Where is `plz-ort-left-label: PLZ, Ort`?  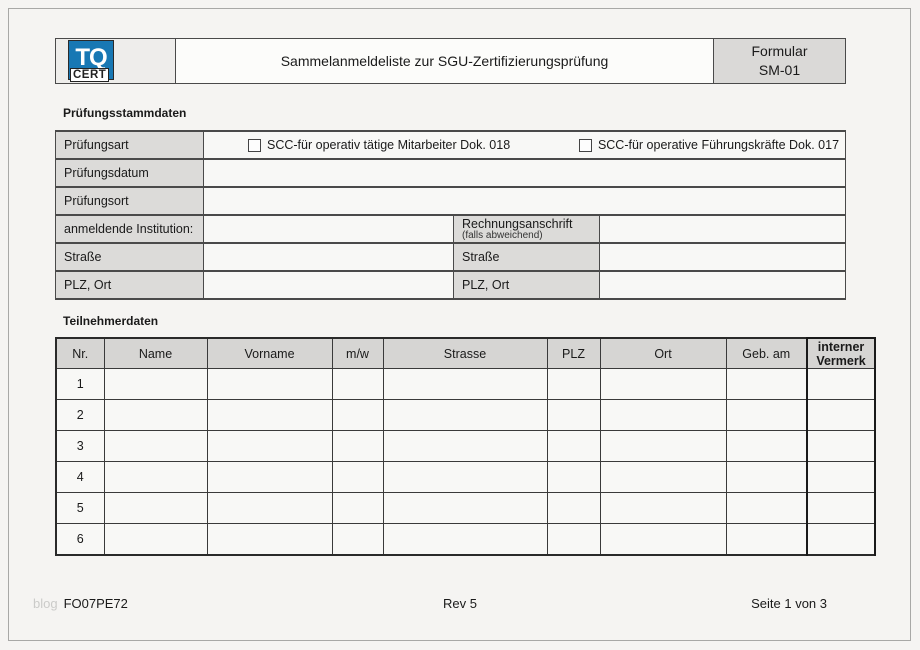
plz-ort-left-label: PLZ, Ort is located at coordinates (129, 285).